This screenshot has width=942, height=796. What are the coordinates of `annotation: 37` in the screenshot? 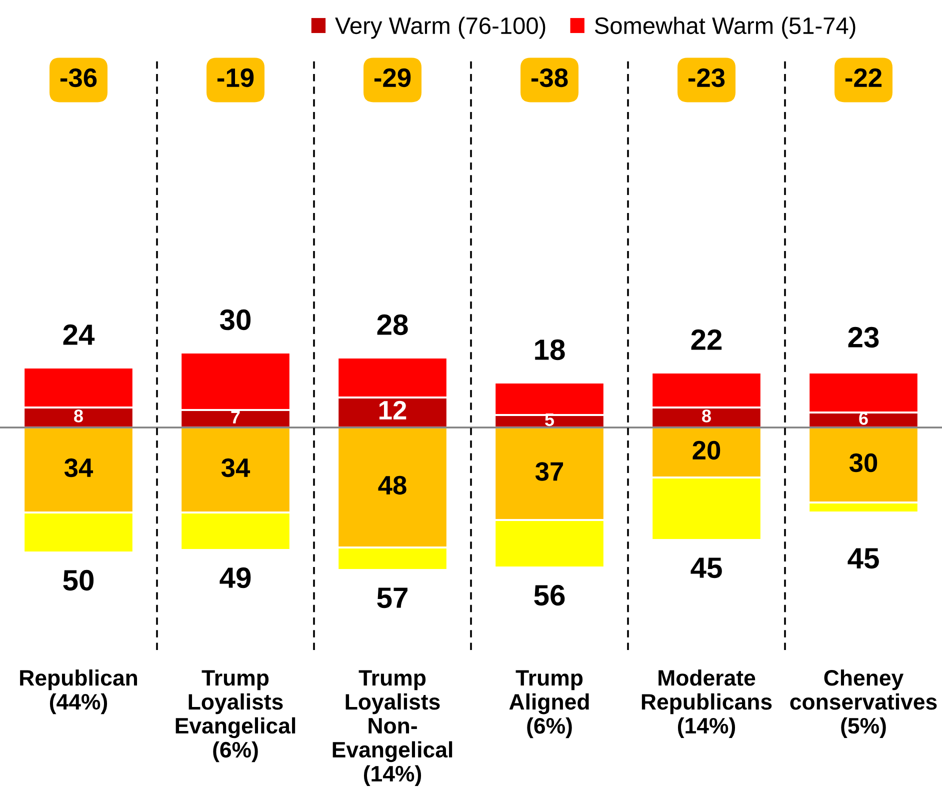 It's located at (549, 471).